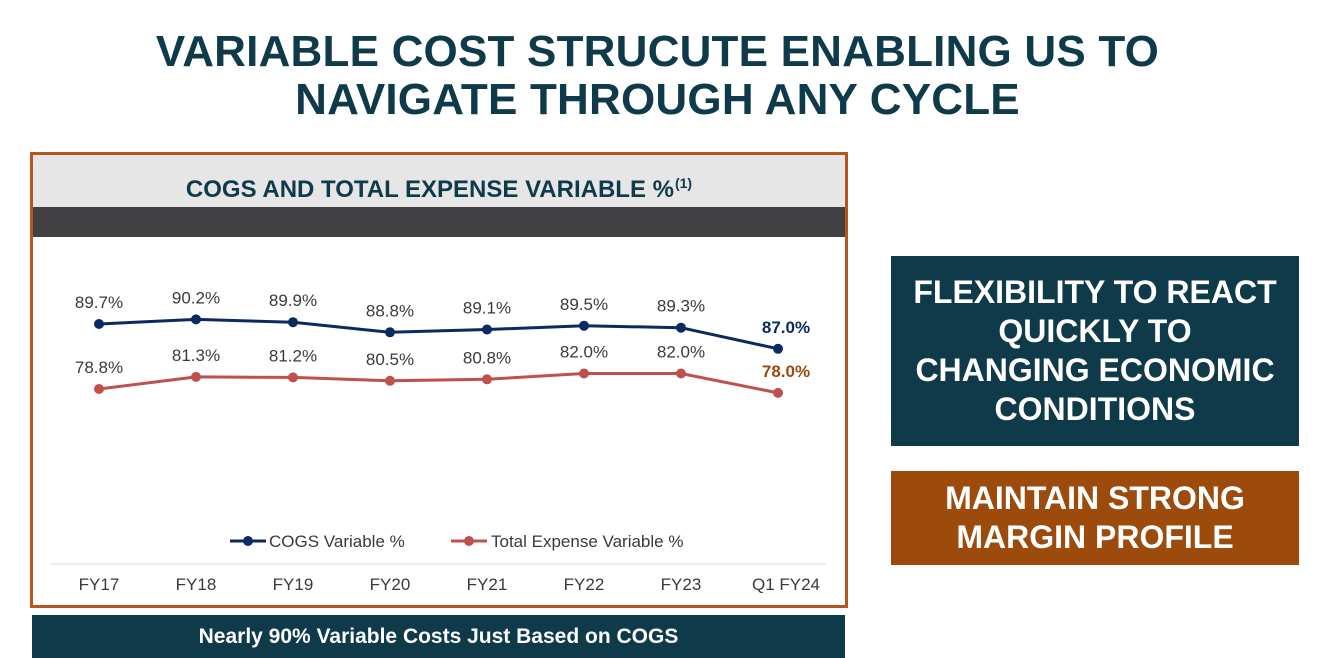  What do you see at coordinates (1095, 537) in the screenshot?
I see `callout-margin-line-2: MARGIN PROFILE` at bounding box center [1095, 537].